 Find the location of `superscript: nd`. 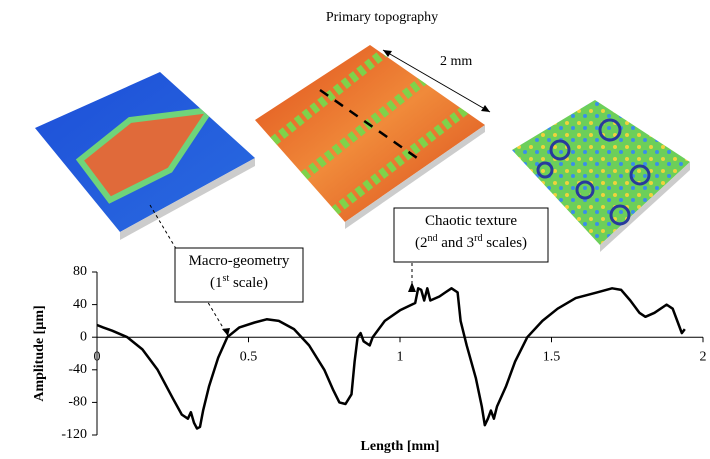

superscript: nd is located at coordinates (432, 238).